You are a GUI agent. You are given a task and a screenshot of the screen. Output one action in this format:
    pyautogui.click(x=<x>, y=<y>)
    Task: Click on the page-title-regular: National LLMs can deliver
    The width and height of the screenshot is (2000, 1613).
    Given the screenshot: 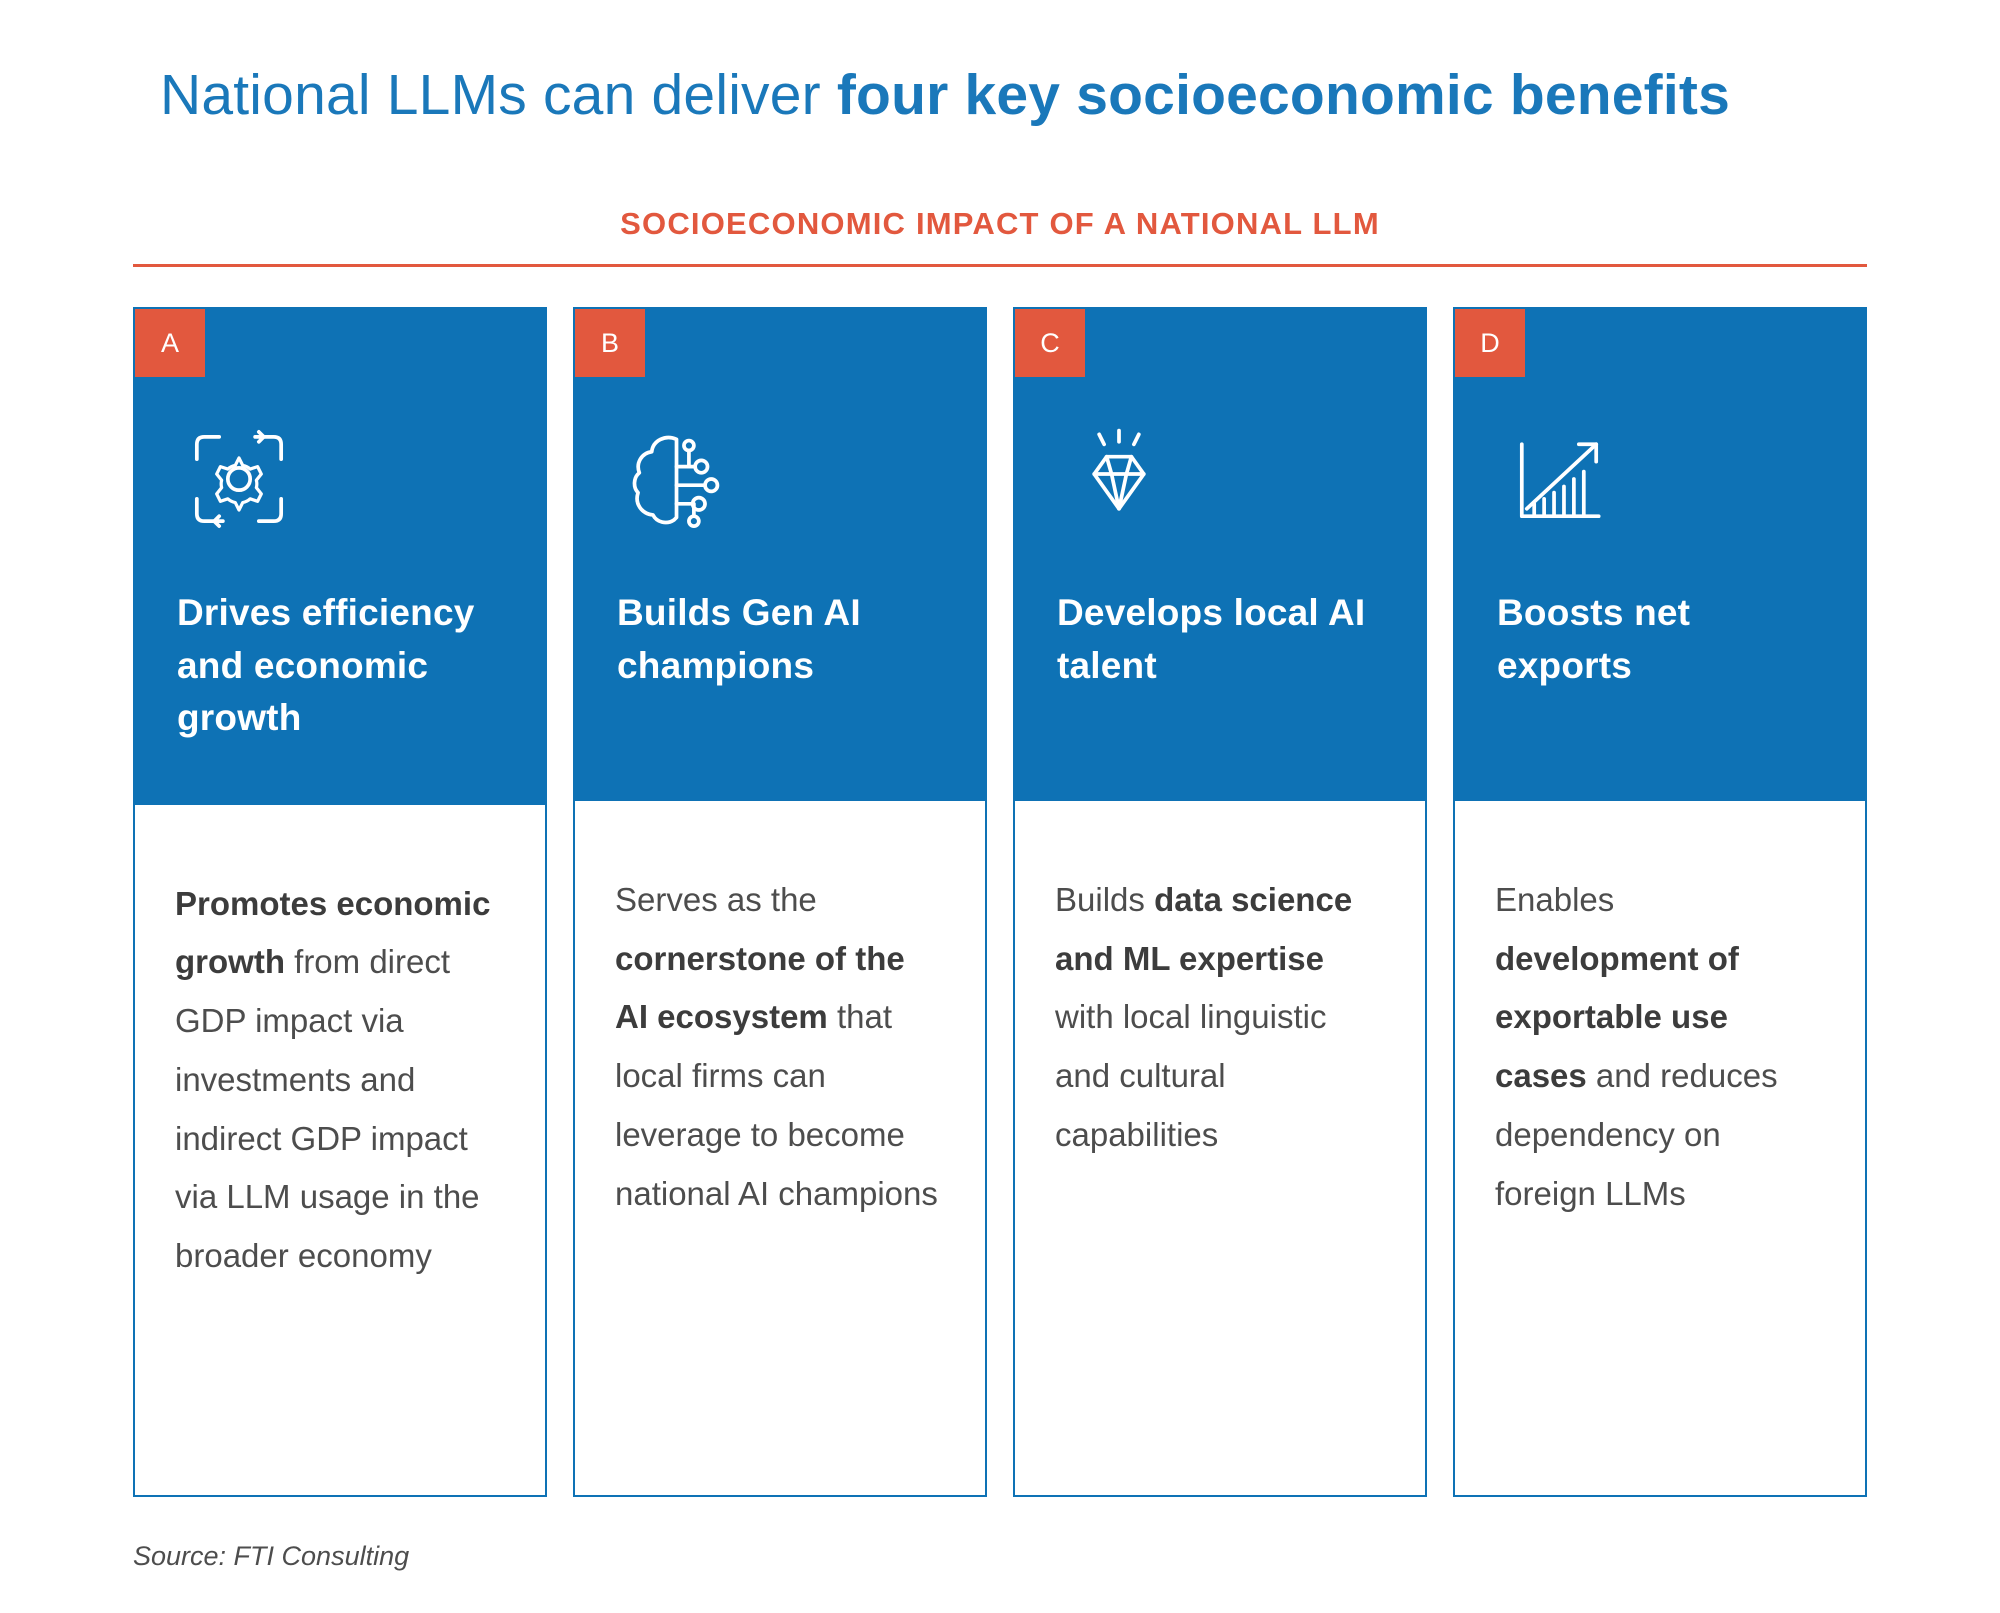 What is the action you would take?
    pyautogui.click(x=498, y=95)
    